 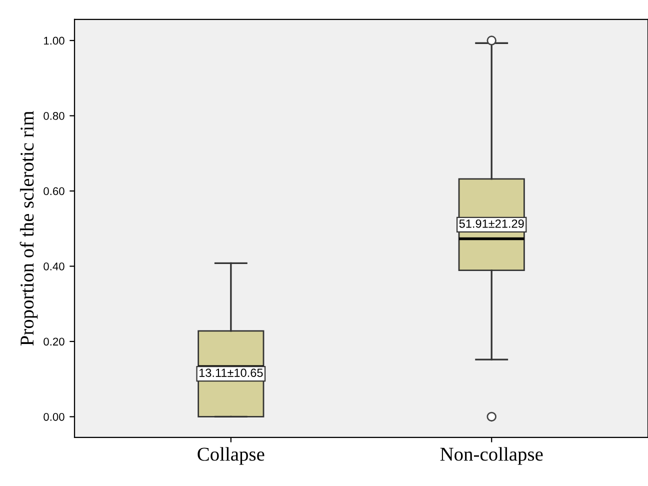 What do you see at coordinates (231, 456) in the screenshot?
I see `x-tick-label: Collapse` at bounding box center [231, 456].